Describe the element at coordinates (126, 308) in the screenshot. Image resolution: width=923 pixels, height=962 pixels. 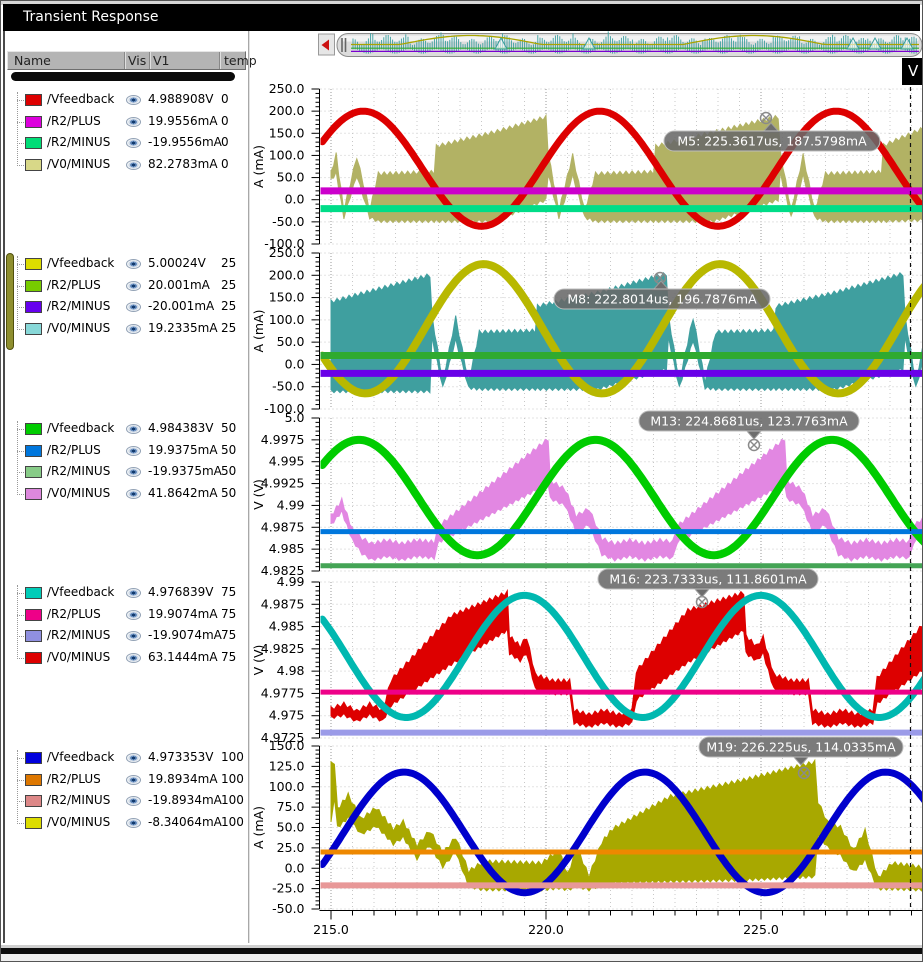
I see `signal-row: /R2/MINUS -20.001mA 25` at that location.